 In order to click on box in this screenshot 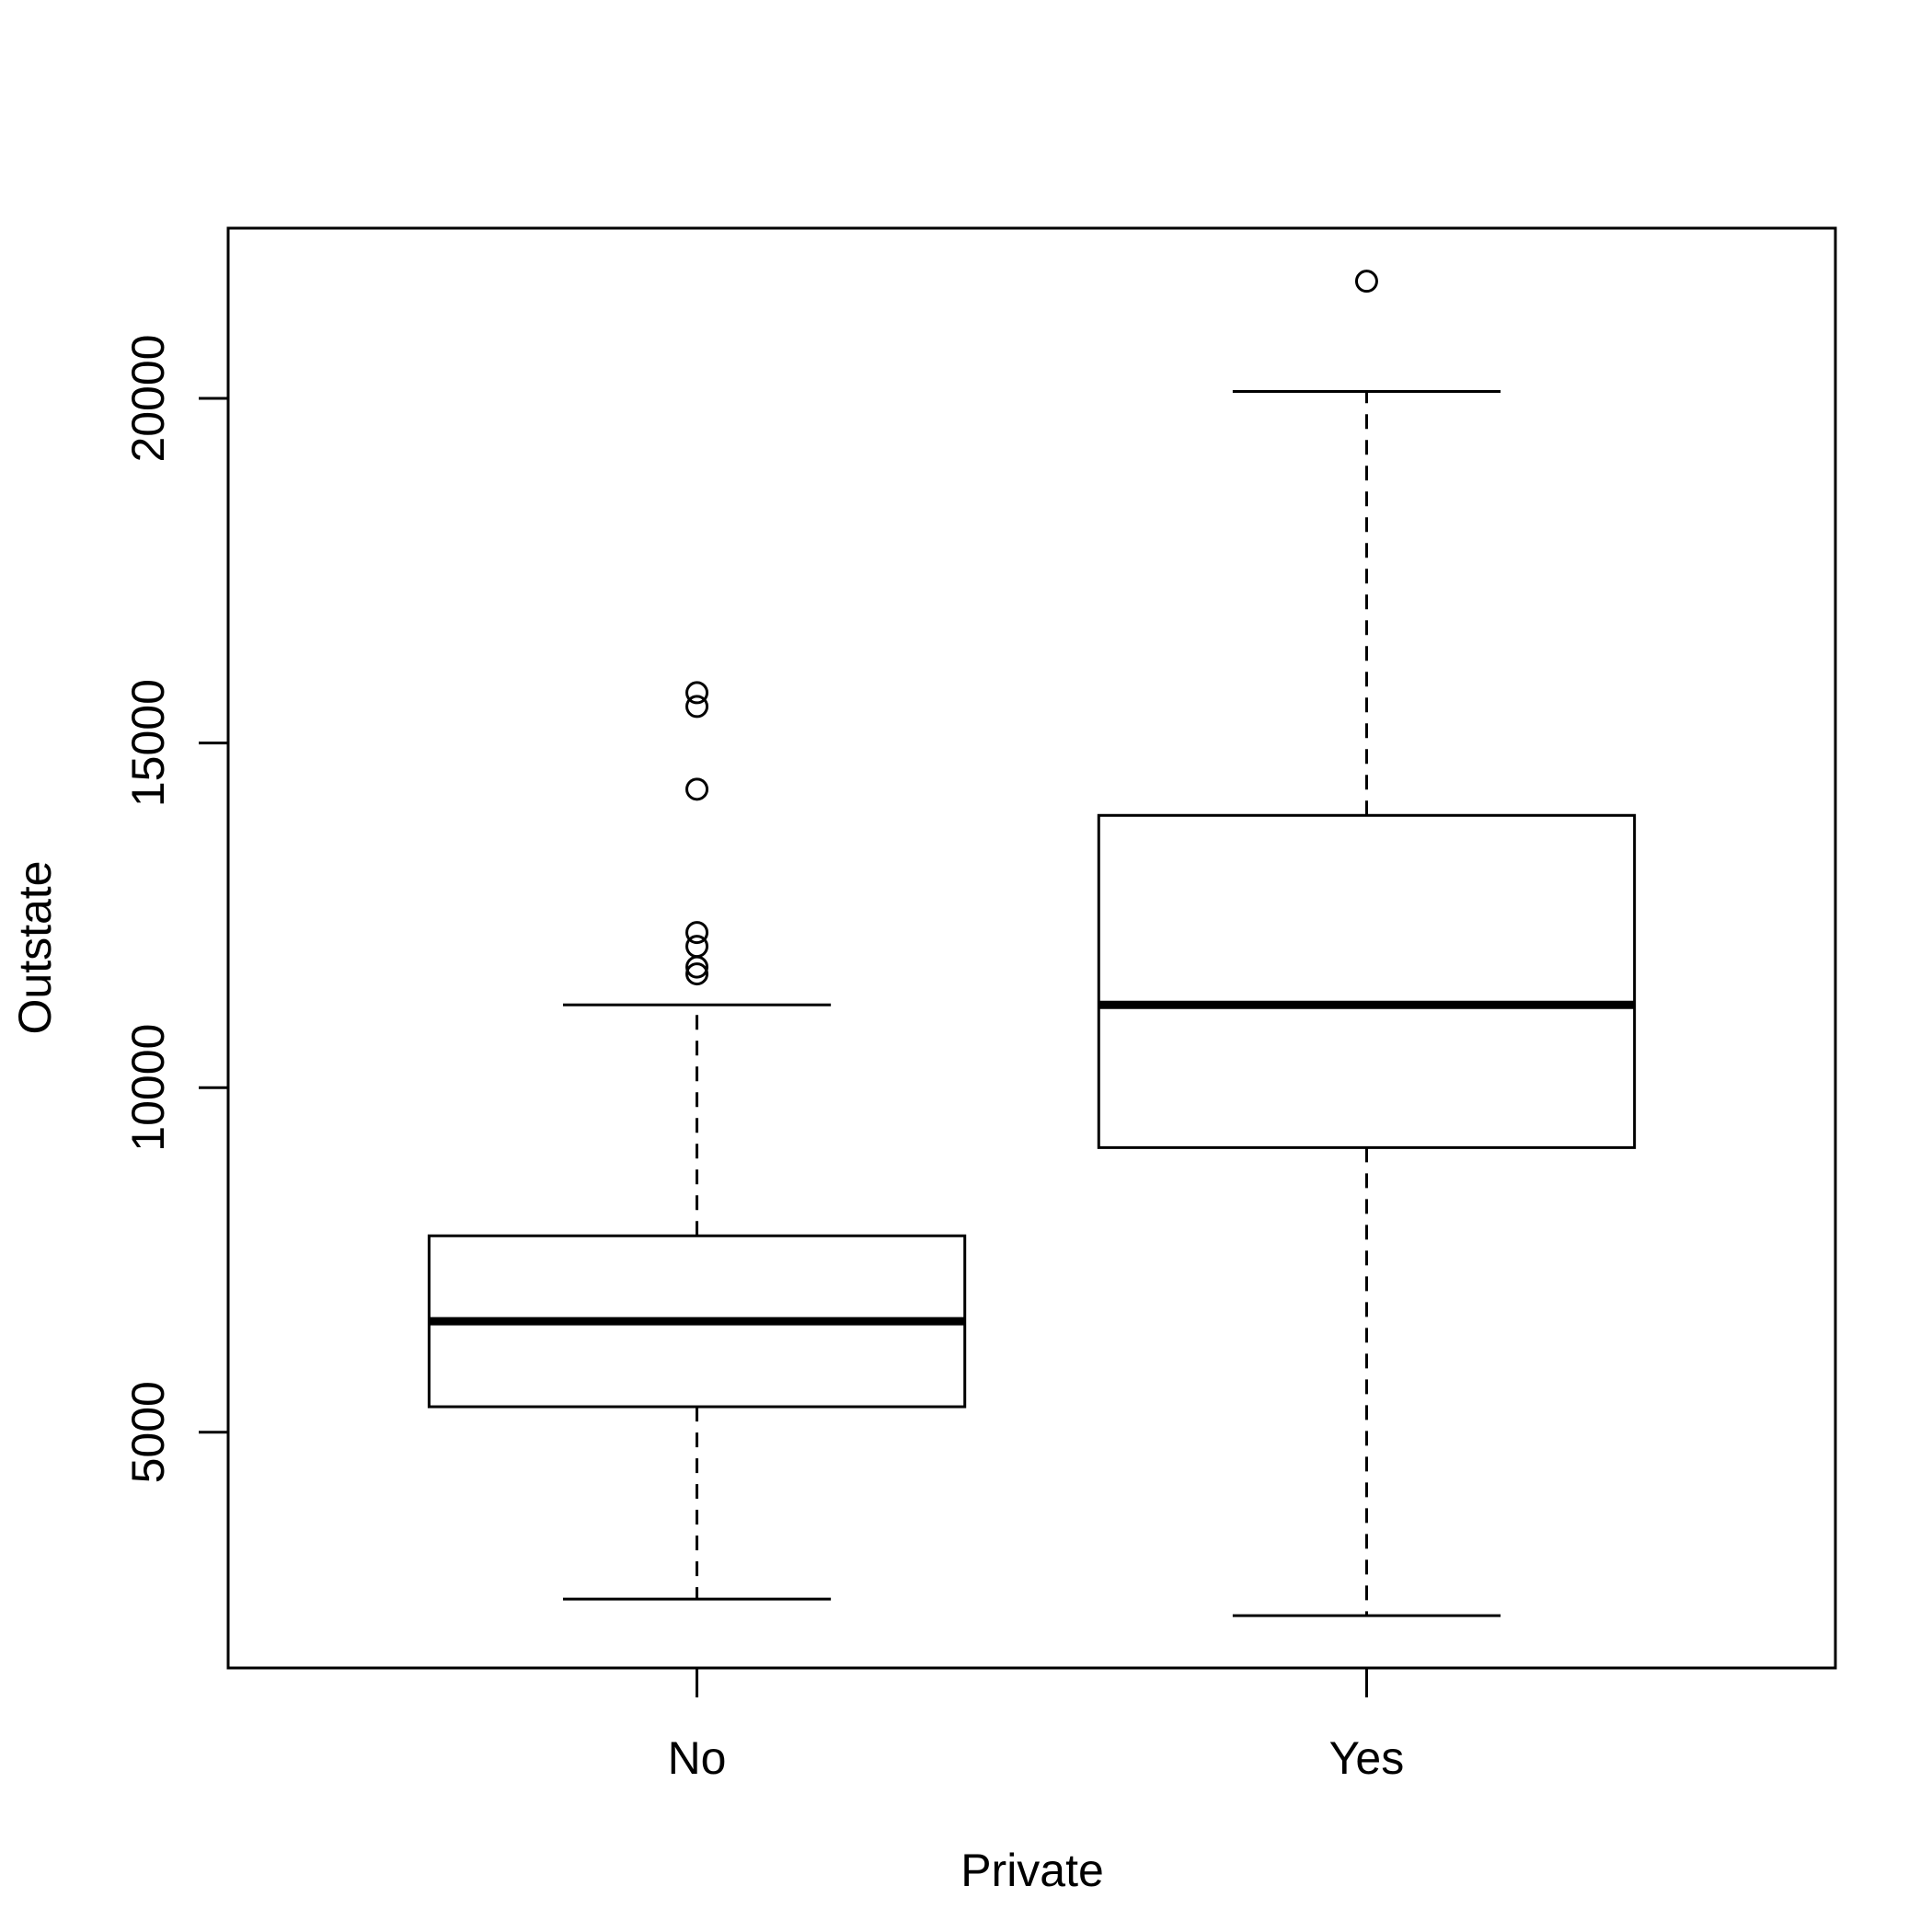, I will do `click(1367, 981)`.